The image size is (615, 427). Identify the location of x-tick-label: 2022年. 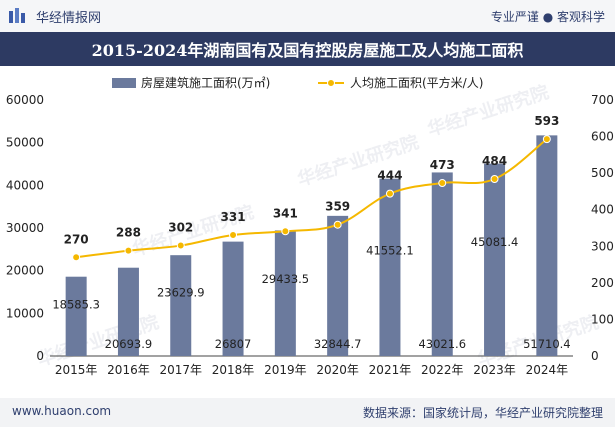
(442, 370).